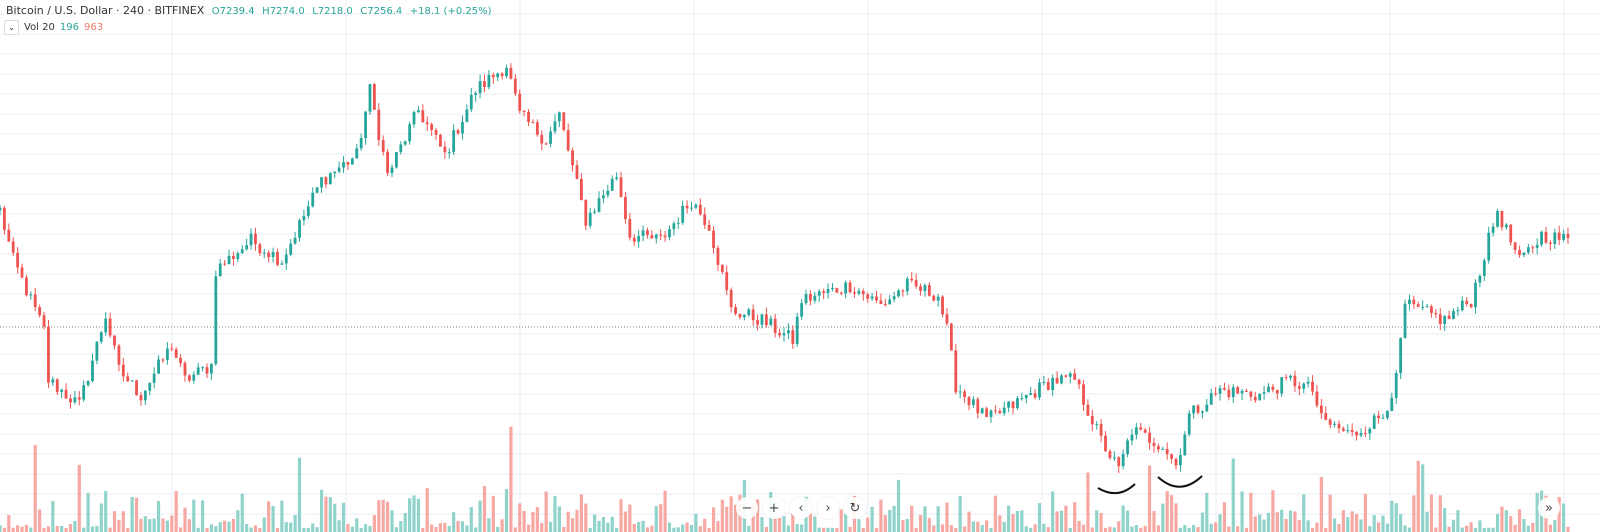 The height and width of the screenshot is (532, 1600). What do you see at coordinates (801, 508) in the screenshot?
I see `scroll-left-button: ‹` at bounding box center [801, 508].